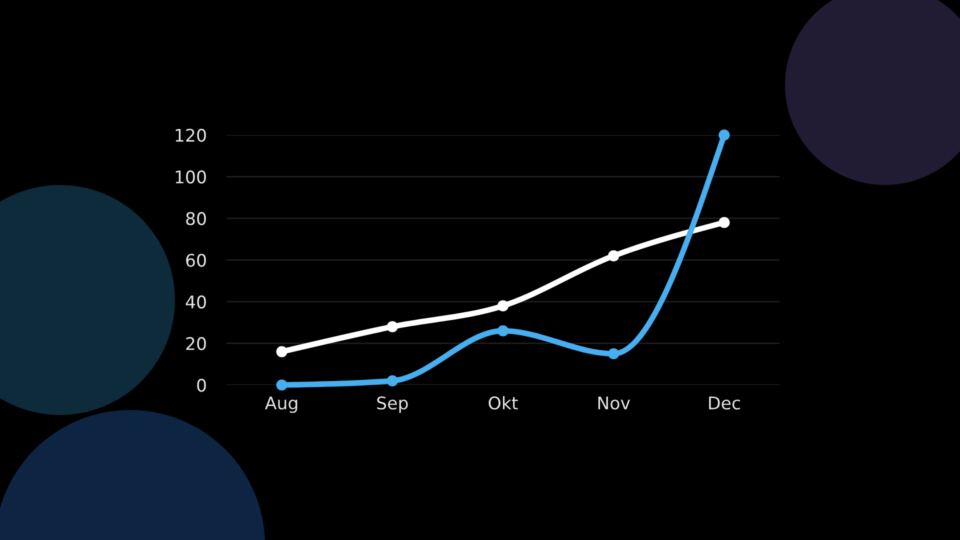 This screenshot has height=540, width=960. I want to click on x-tick-label: Okt, so click(503, 403).